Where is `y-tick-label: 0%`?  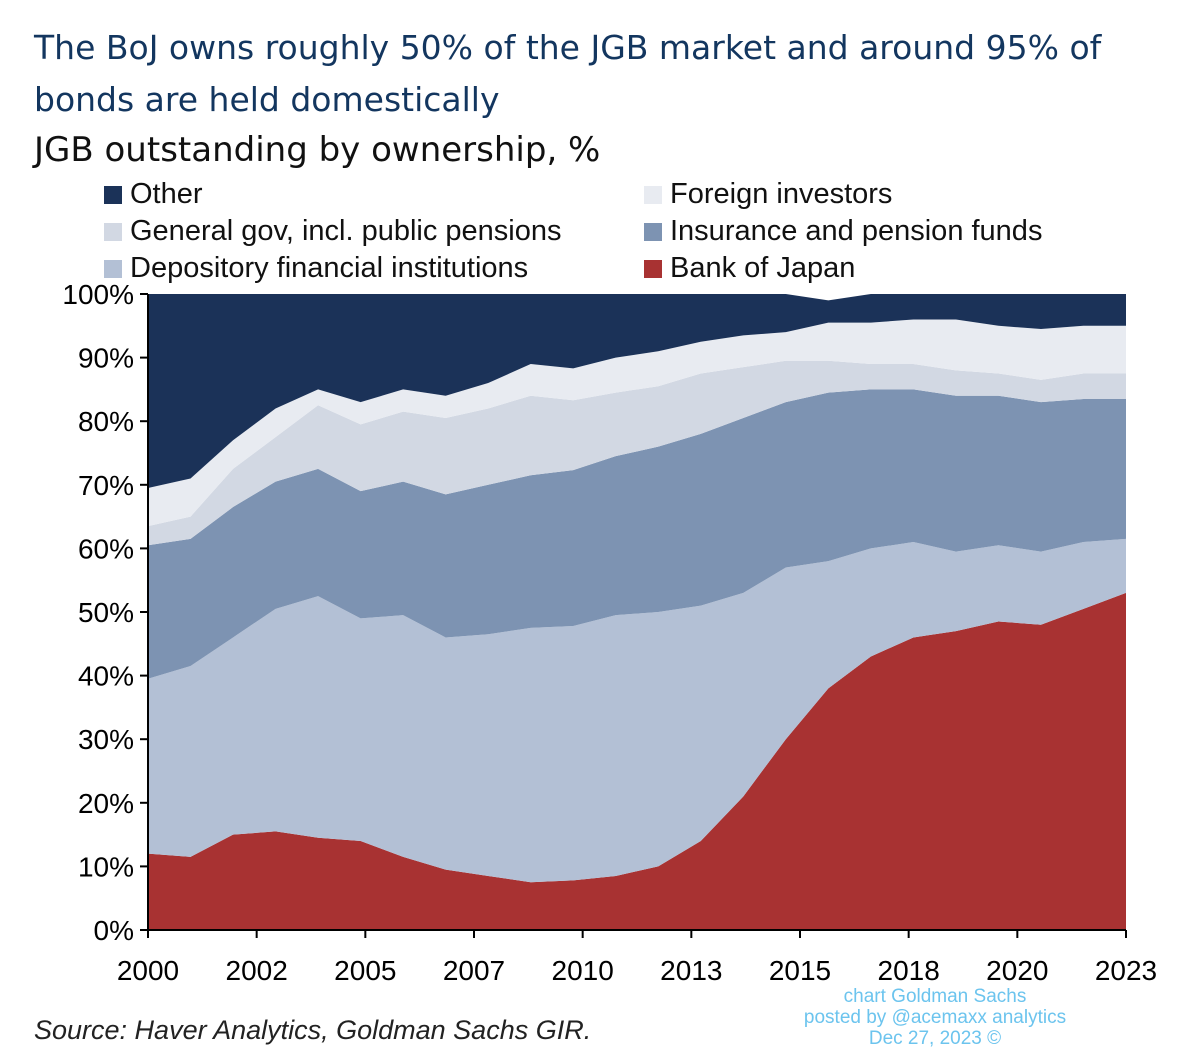 y-tick-label: 0% is located at coordinates (114, 930).